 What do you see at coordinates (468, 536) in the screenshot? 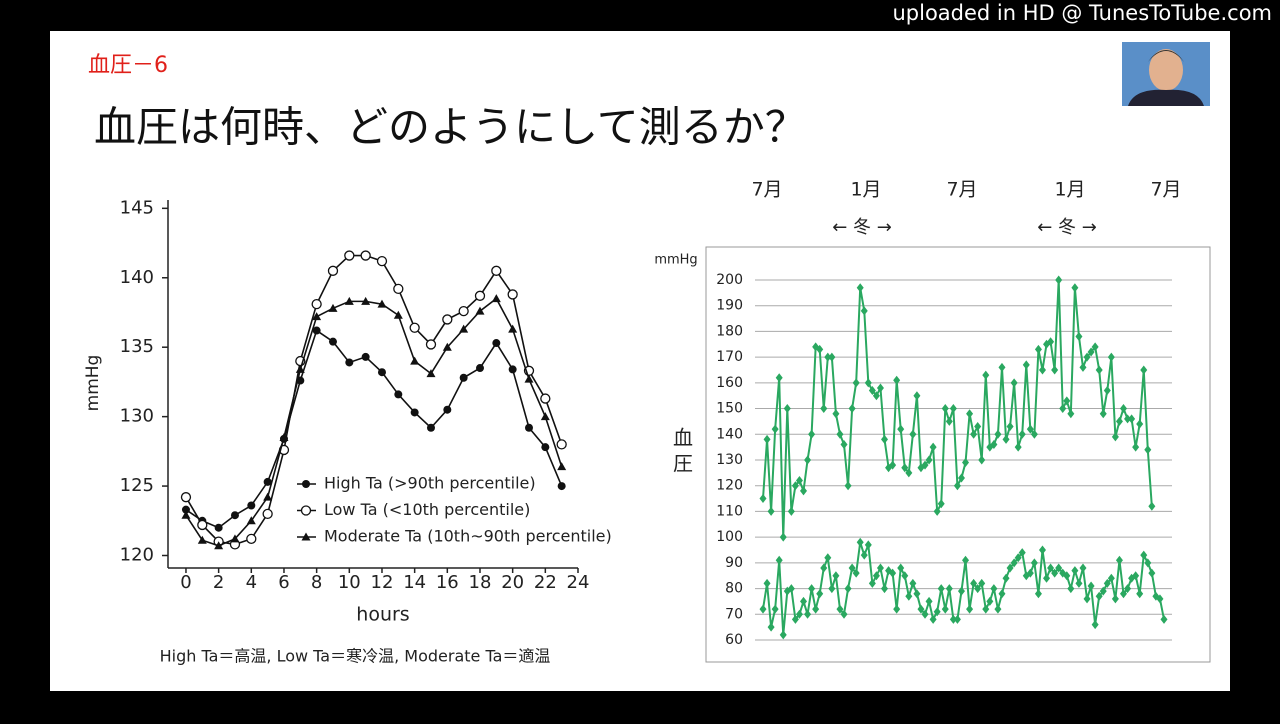
I see `legend-label: Moderate Ta (10th~90th percentile)` at bounding box center [468, 536].